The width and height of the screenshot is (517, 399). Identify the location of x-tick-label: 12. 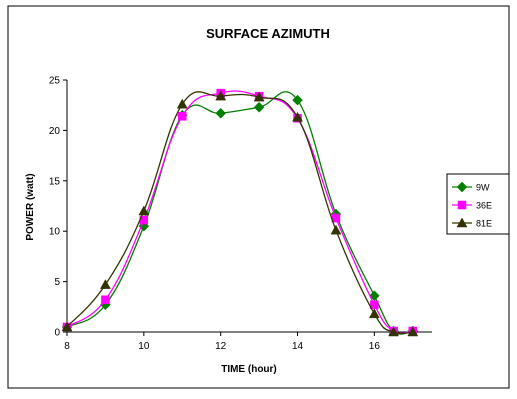
(221, 346).